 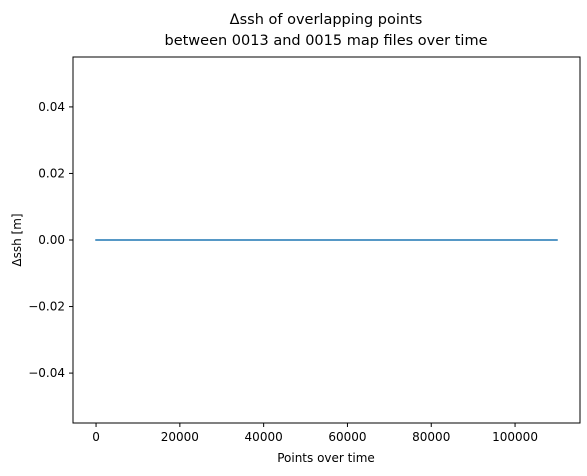 I want to click on chart-title: Δssh of overlapping points, so click(x=326, y=20).